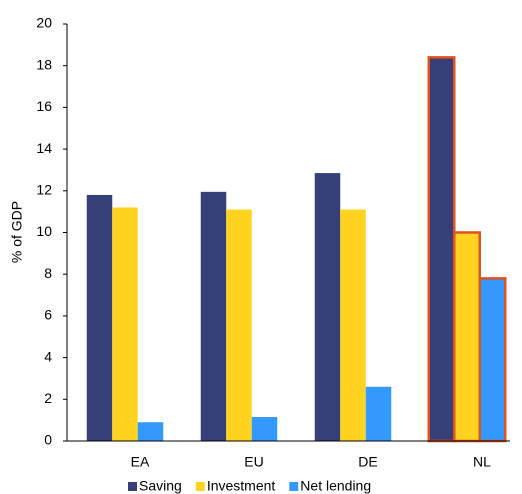 This screenshot has height=494, width=522. What do you see at coordinates (44, 106) in the screenshot?
I see `y-tick-label: 16` at bounding box center [44, 106].